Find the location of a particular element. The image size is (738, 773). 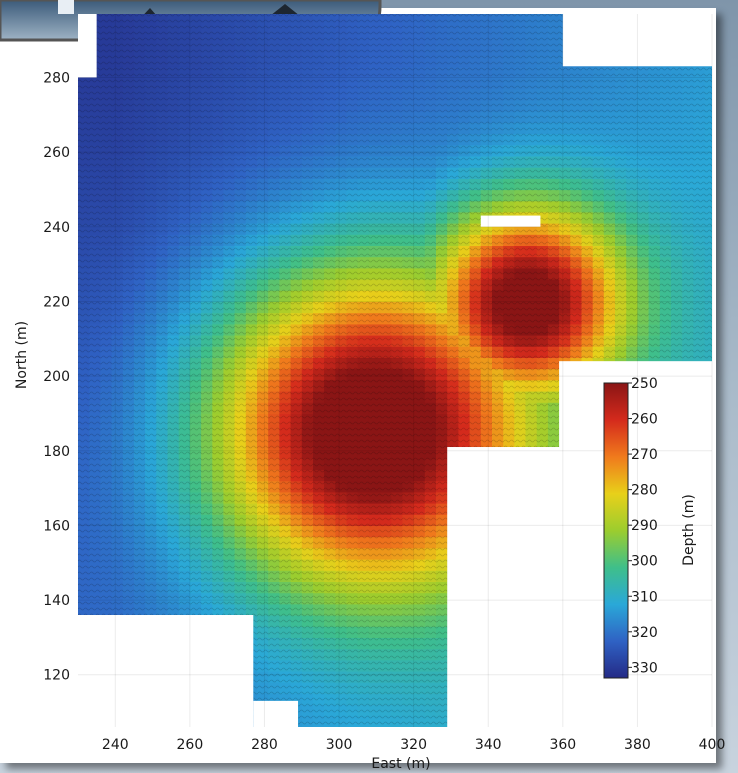

y-tick-label: 200 is located at coordinates (56, 377).